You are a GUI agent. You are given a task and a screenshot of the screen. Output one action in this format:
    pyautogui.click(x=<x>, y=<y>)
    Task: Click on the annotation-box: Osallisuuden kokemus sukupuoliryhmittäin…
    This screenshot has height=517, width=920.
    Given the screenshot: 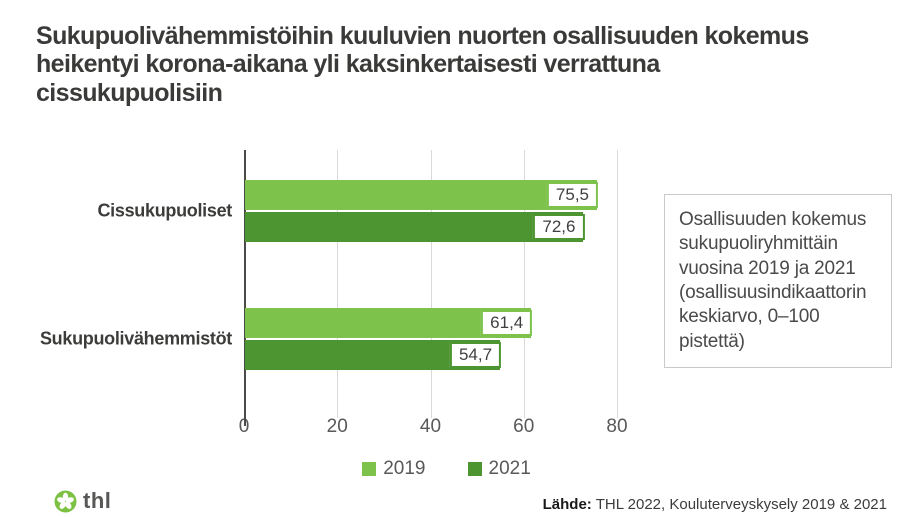 What is the action you would take?
    pyautogui.click(x=778, y=281)
    